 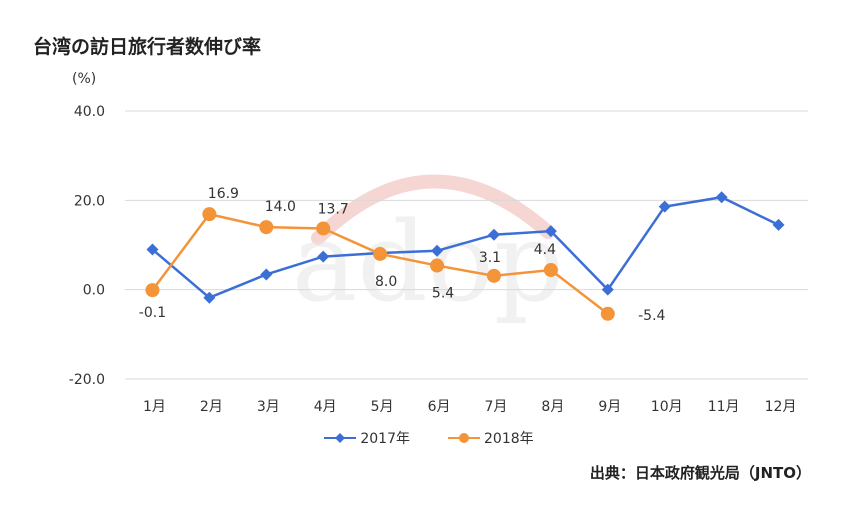 I want to click on diamond-marker-icon, so click(x=340, y=438).